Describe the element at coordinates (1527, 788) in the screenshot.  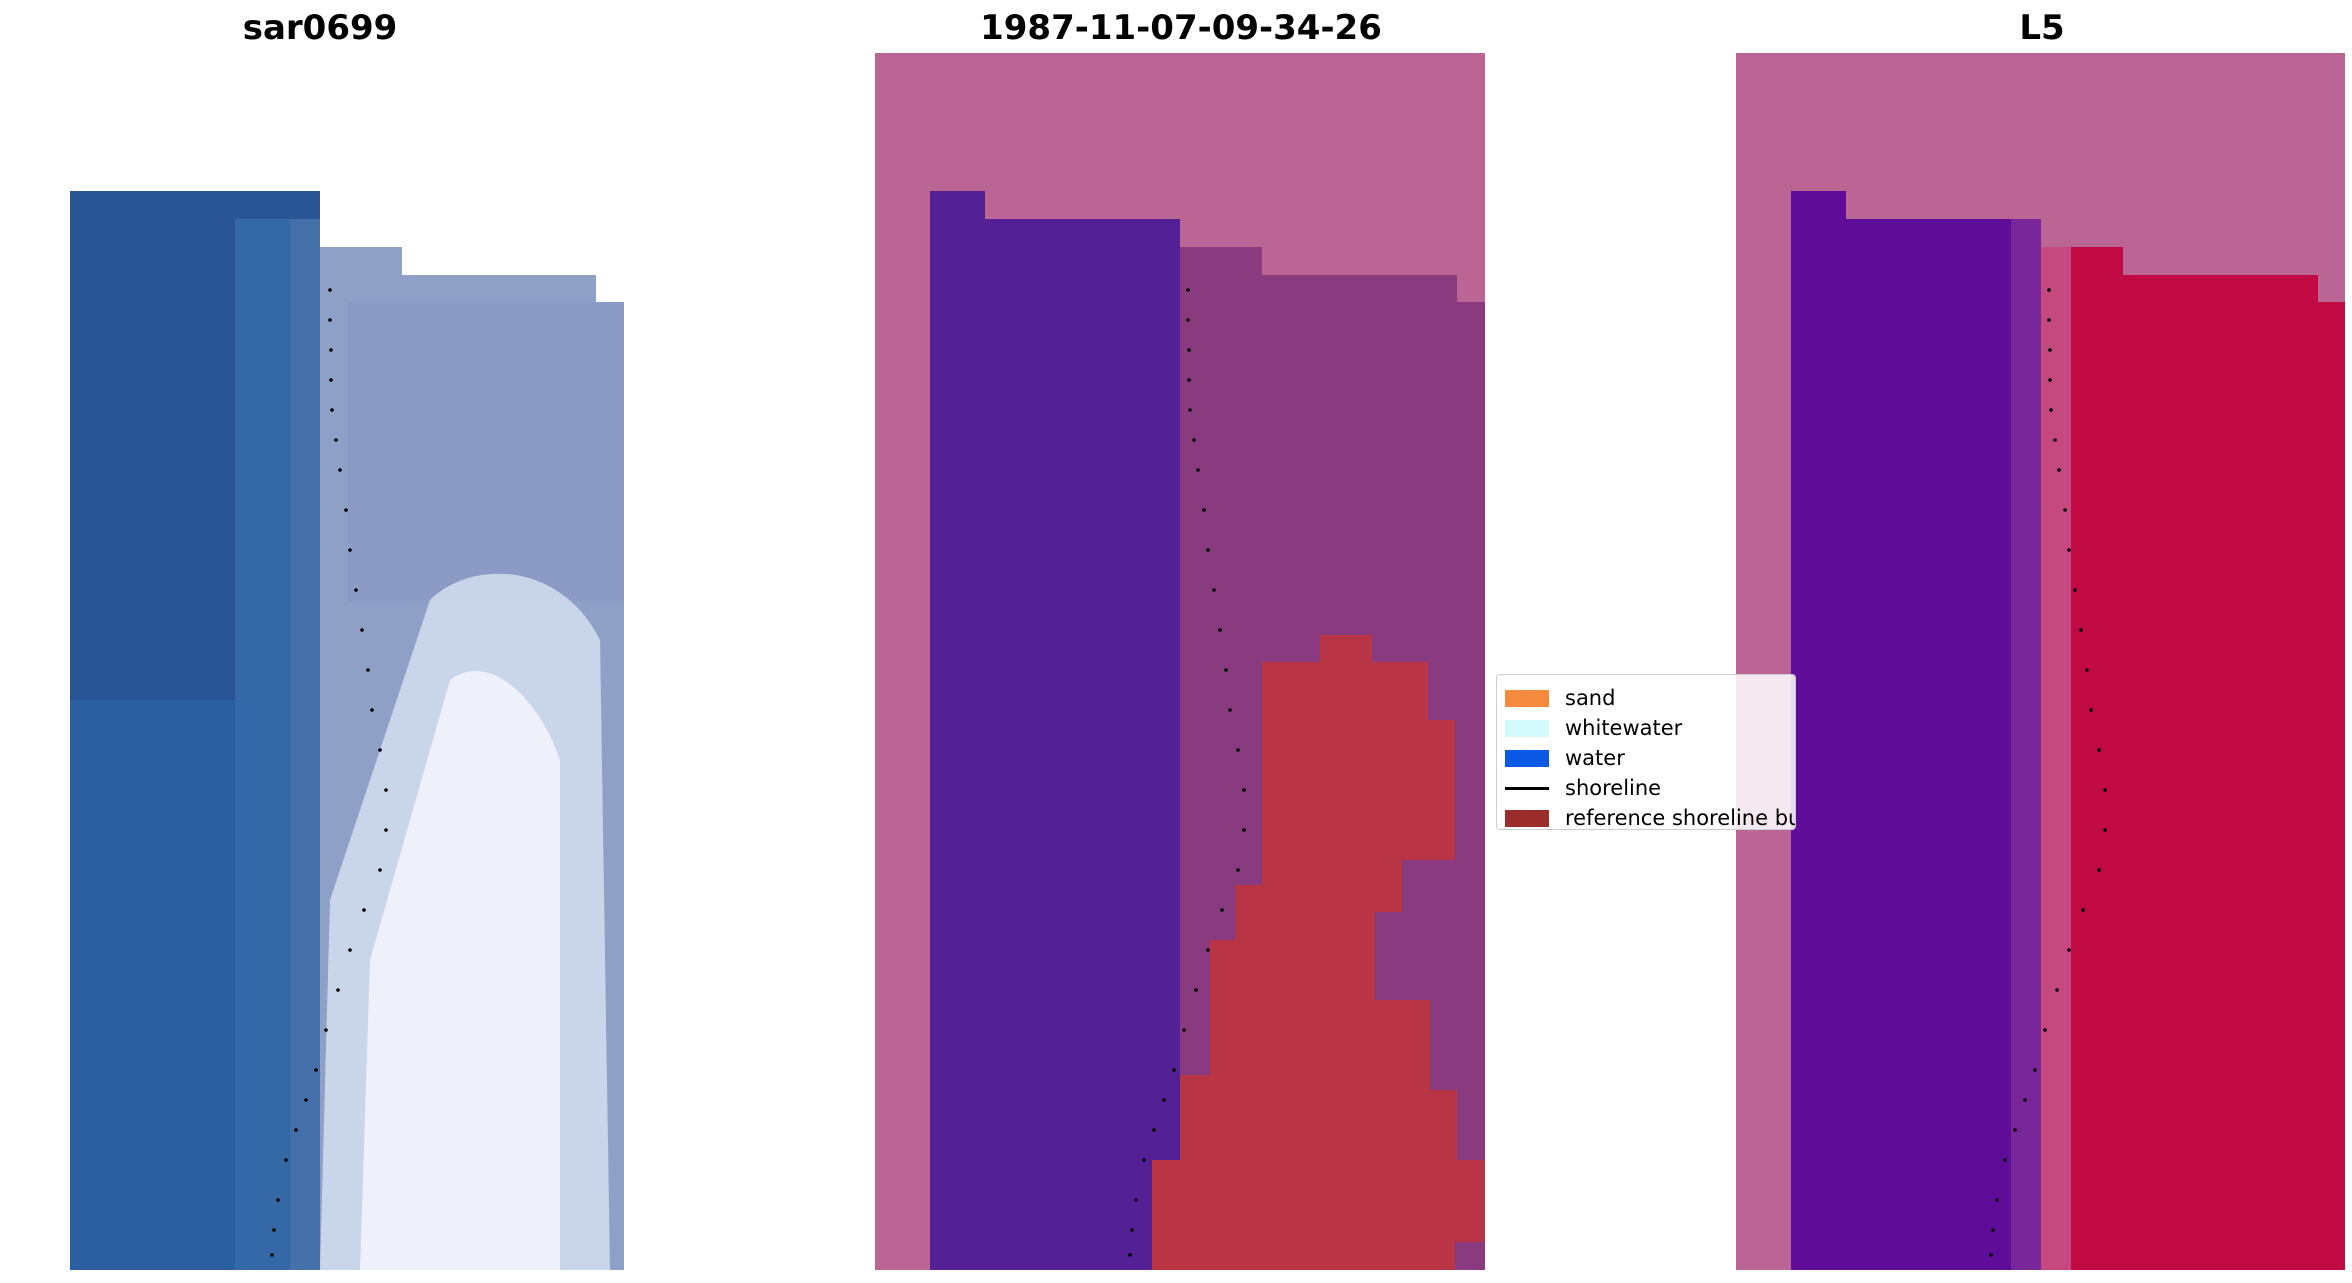
I see `legend-line-shoreline` at that location.